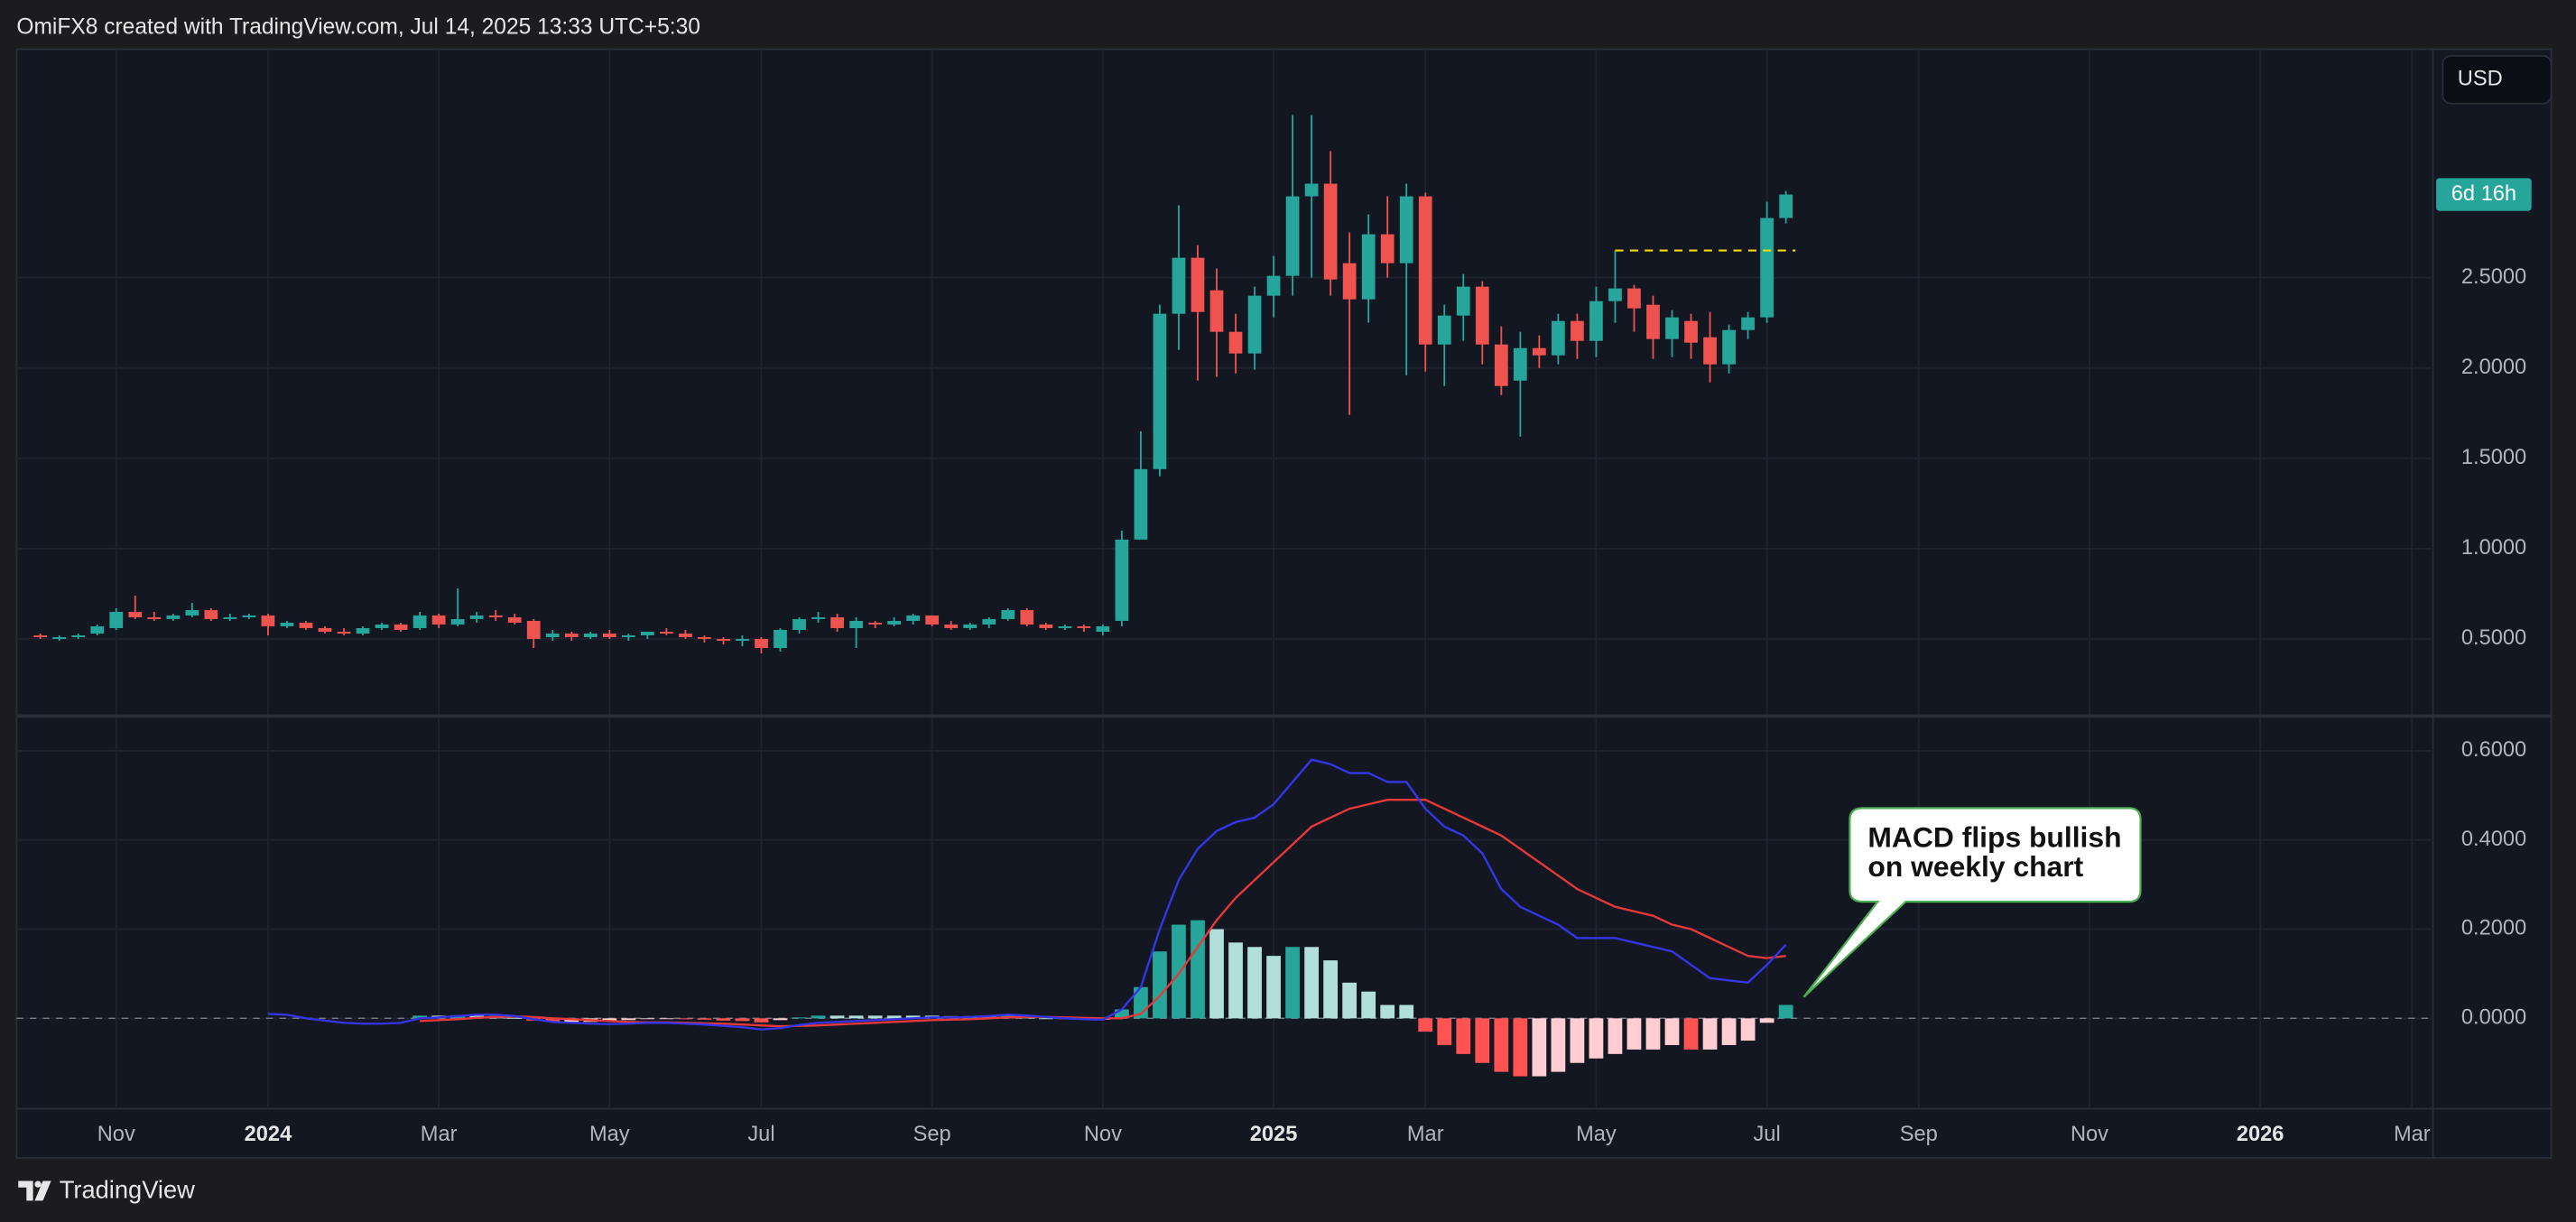  I want to click on callout-text: on weekly chart, so click(1975, 866).